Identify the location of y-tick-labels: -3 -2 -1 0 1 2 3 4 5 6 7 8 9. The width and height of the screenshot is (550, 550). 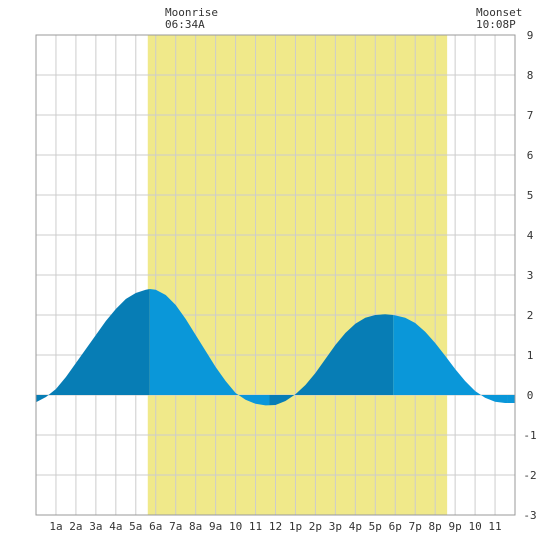
(529, 275).